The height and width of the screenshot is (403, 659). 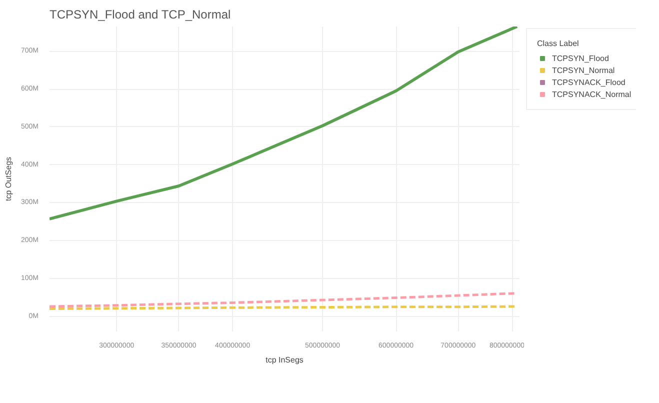 I want to click on y-axis-title: tcp OutSegs, so click(x=8, y=179).